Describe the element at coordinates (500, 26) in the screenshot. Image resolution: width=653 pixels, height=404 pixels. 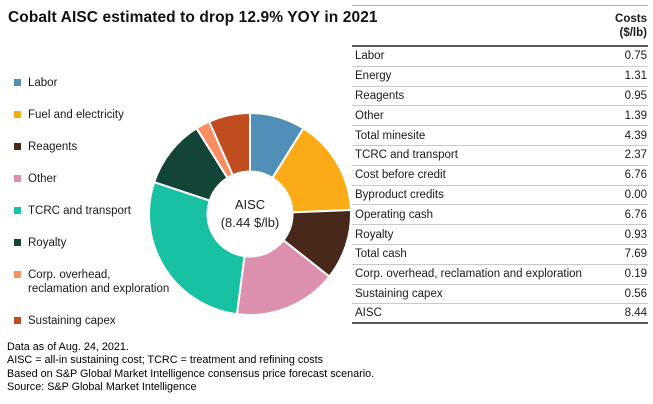
I see `costs-table-header: Costs ($/lb)` at that location.